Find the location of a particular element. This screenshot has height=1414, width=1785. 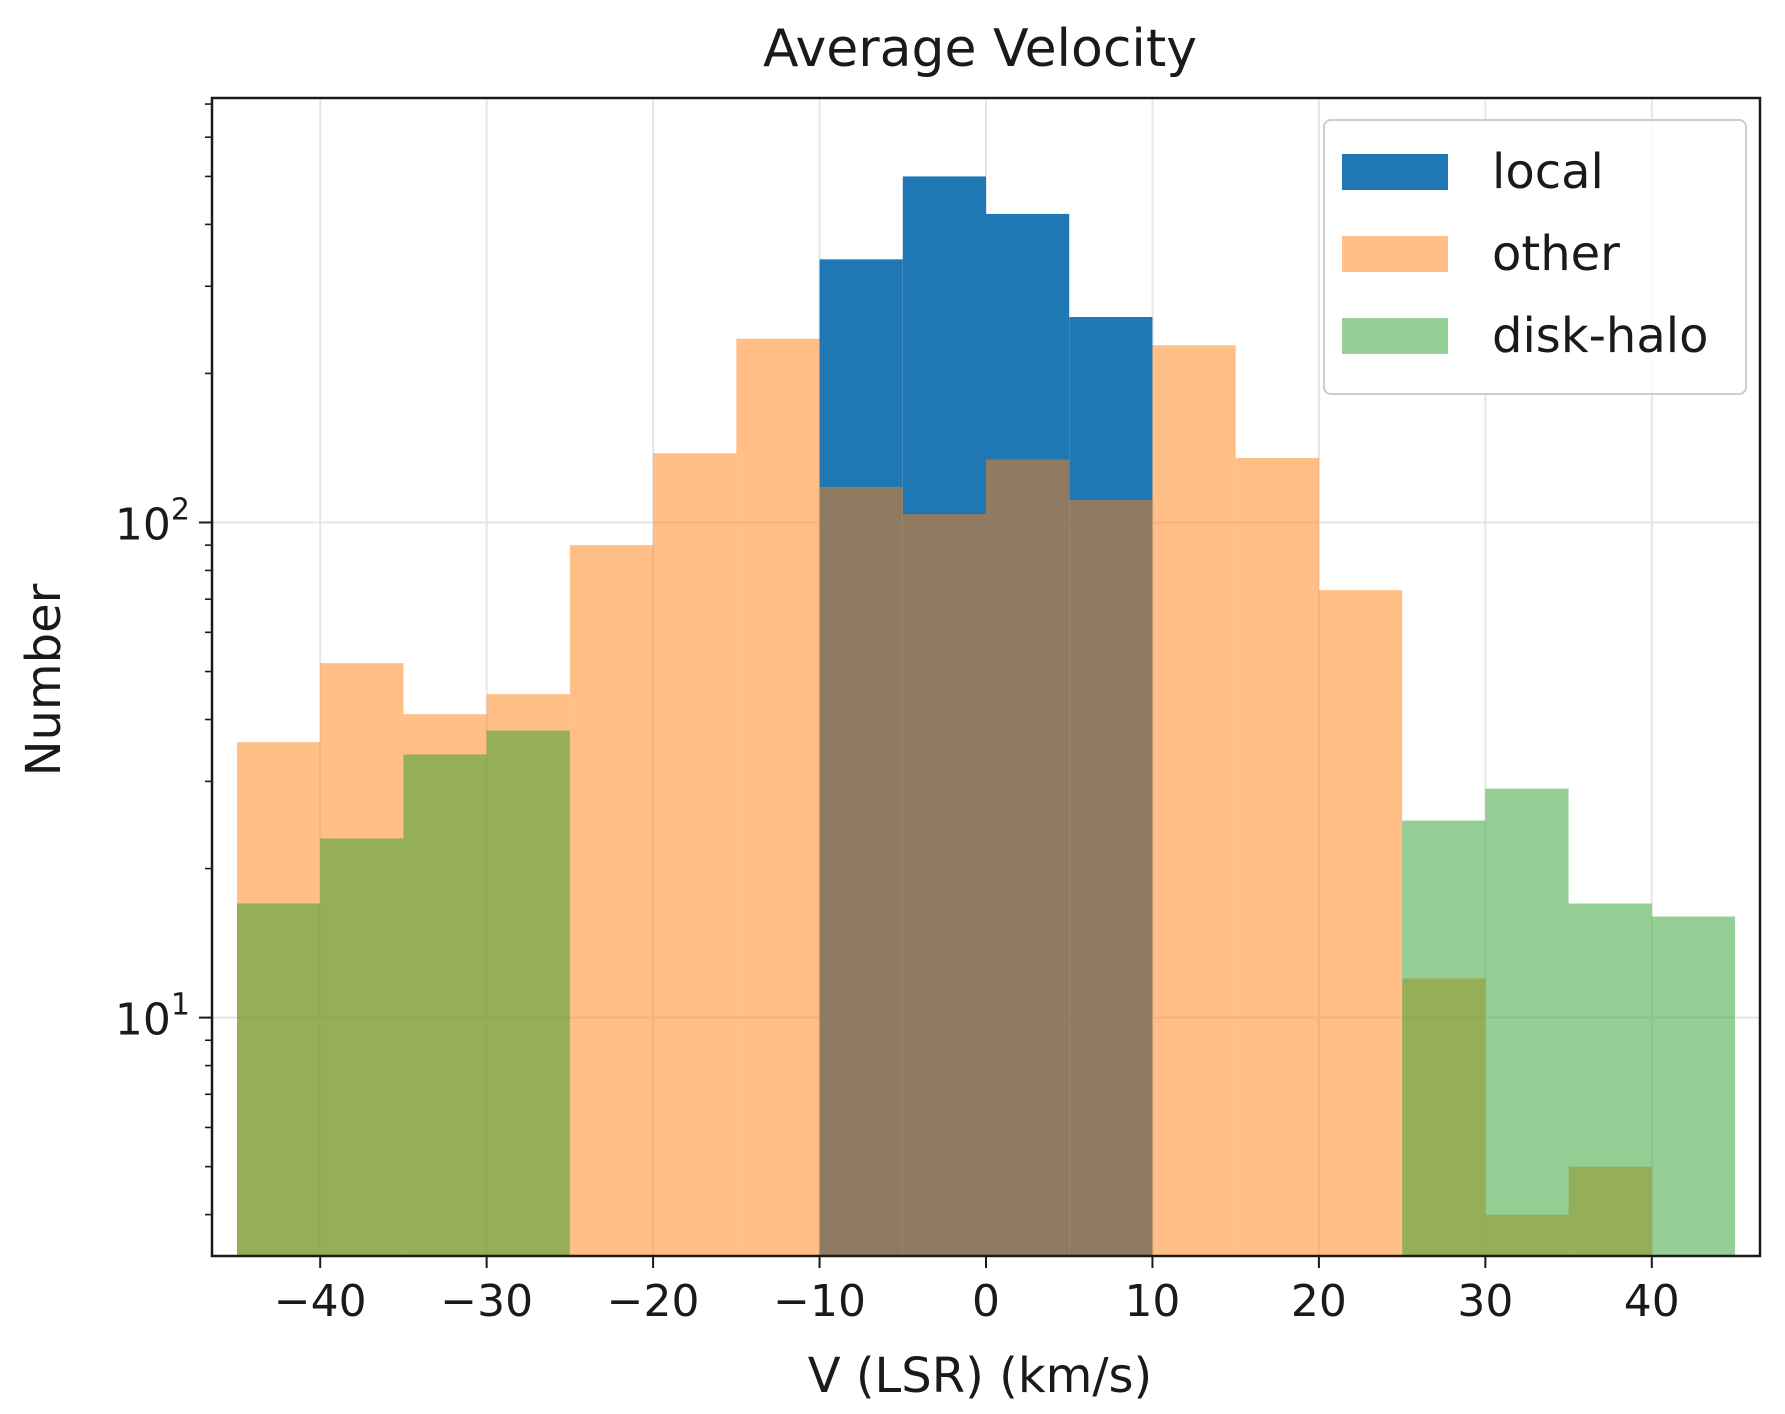

x-tick-label: 0 is located at coordinates (986, 1301).